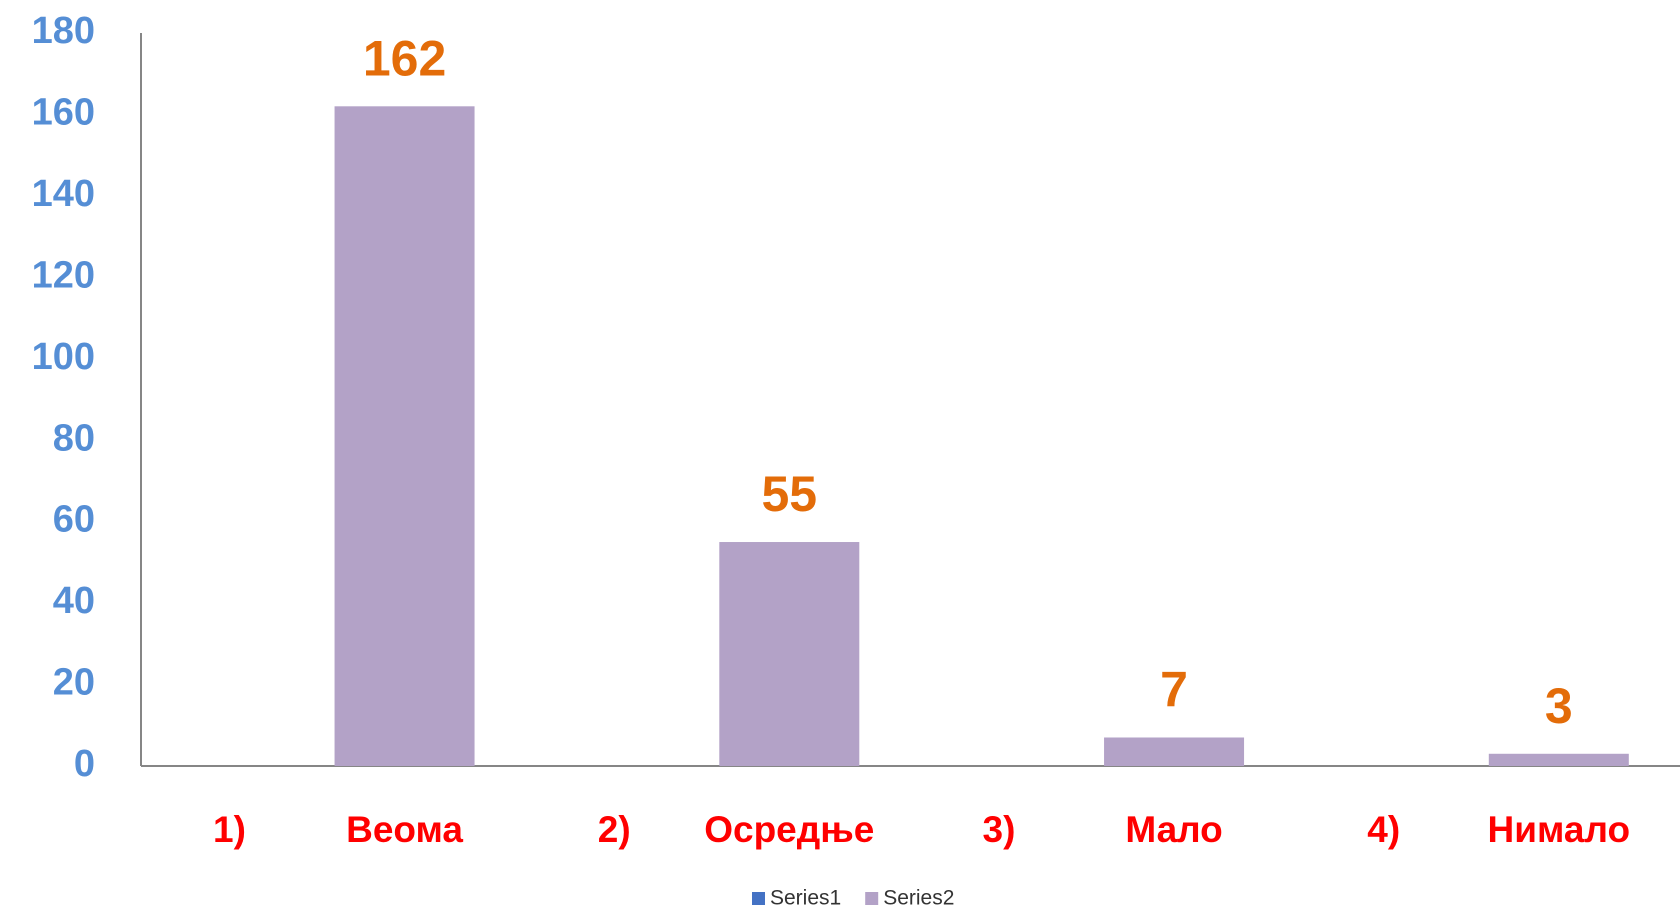 This screenshot has height=914, width=1680. What do you see at coordinates (74, 520) in the screenshot?
I see `y-tick-label: 60` at bounding box center [74, 520].